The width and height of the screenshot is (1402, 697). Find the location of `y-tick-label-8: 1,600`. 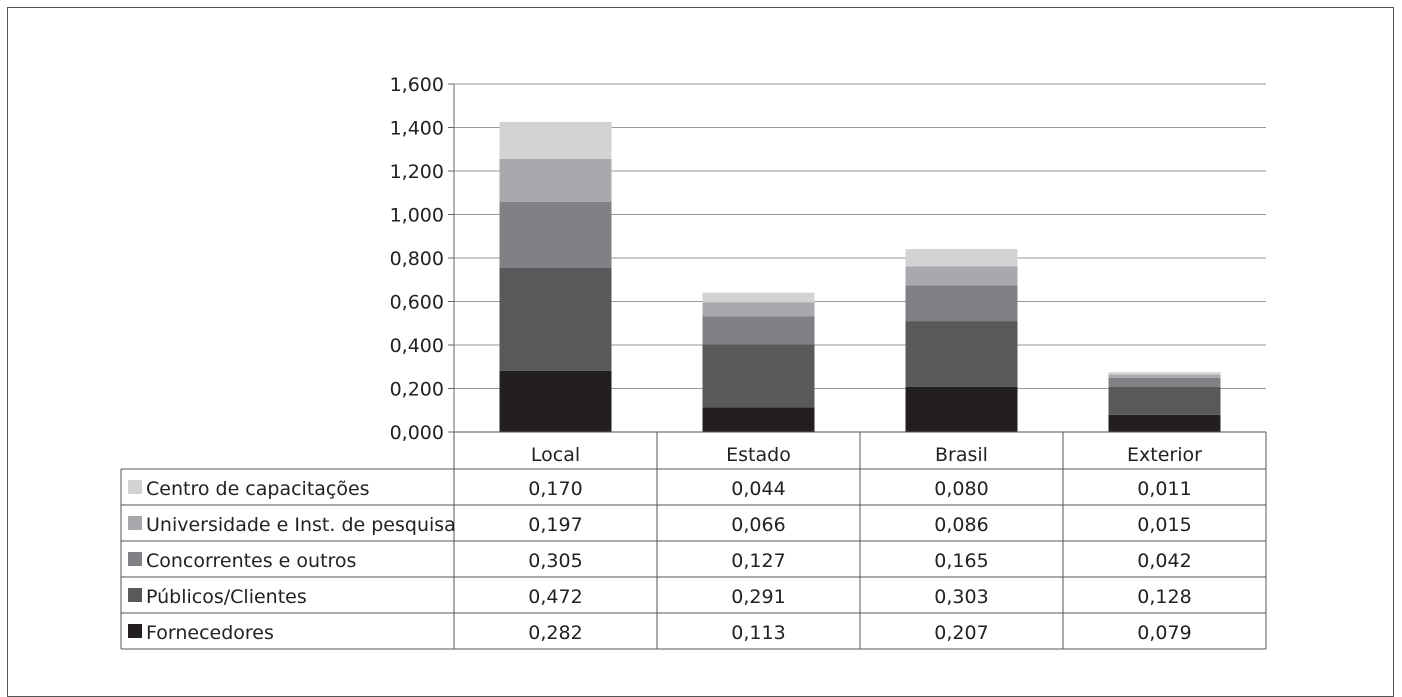

y-tick-label-8: 1,600 is located at coordinates (417, 85).